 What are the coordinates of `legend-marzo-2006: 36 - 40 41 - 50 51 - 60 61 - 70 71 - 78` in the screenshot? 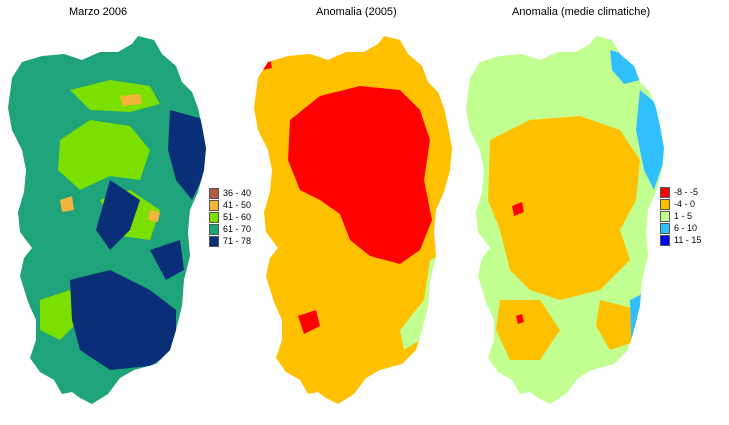 It's located at (230, 217).